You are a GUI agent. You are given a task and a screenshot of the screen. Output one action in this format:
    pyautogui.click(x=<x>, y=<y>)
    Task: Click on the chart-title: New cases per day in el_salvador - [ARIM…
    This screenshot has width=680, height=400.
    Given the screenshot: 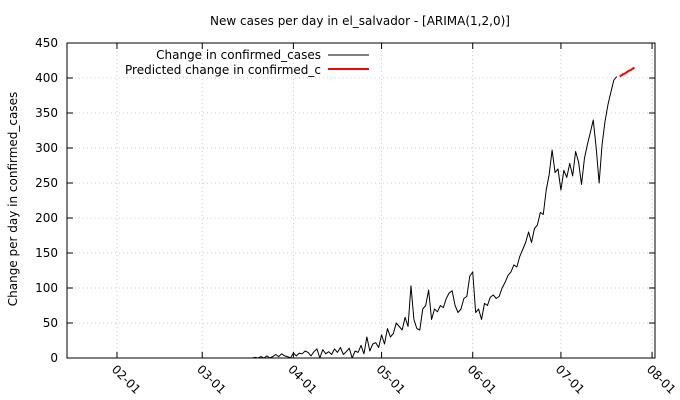 What is the action you would take?
    pyautogui.click(x=360, y=21)
    